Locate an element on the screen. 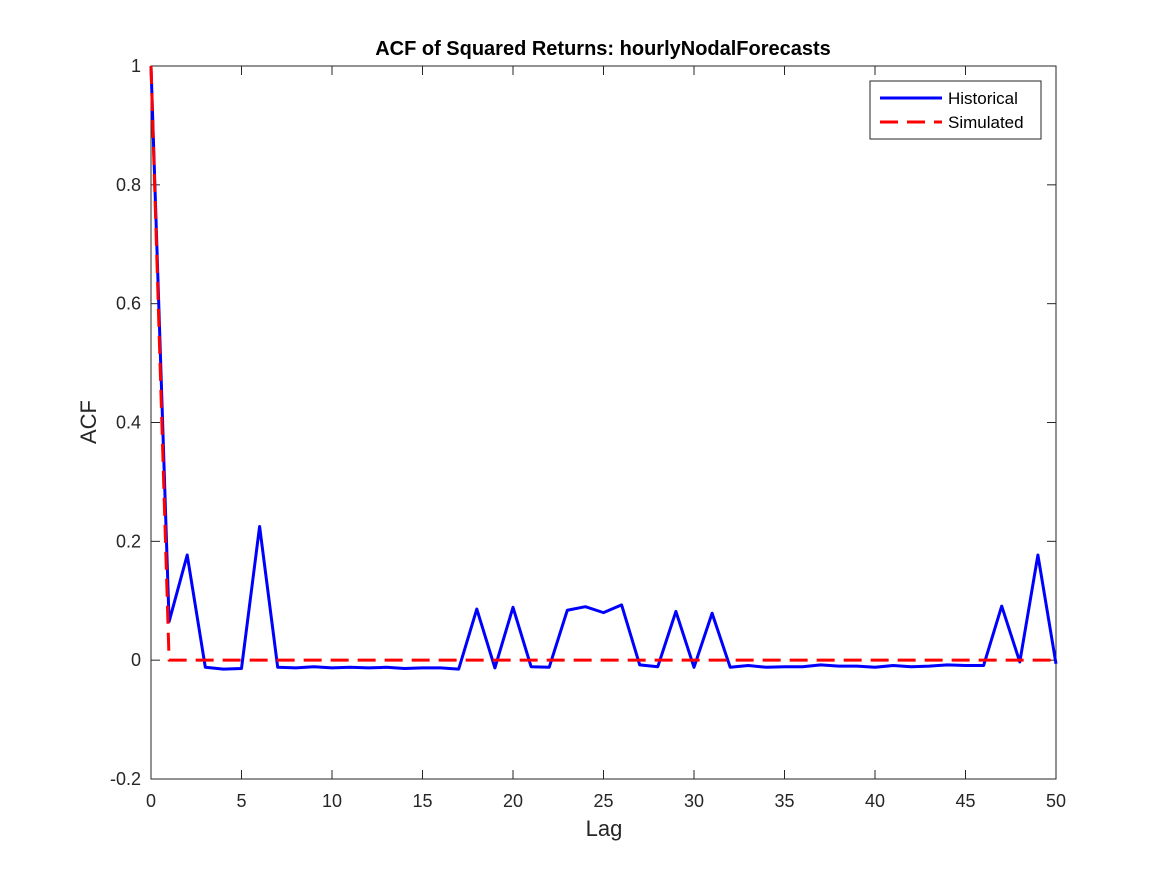 This screenshot has height=875, width=1167. x-tick-label: 35 is located at coordinates (784, 801).